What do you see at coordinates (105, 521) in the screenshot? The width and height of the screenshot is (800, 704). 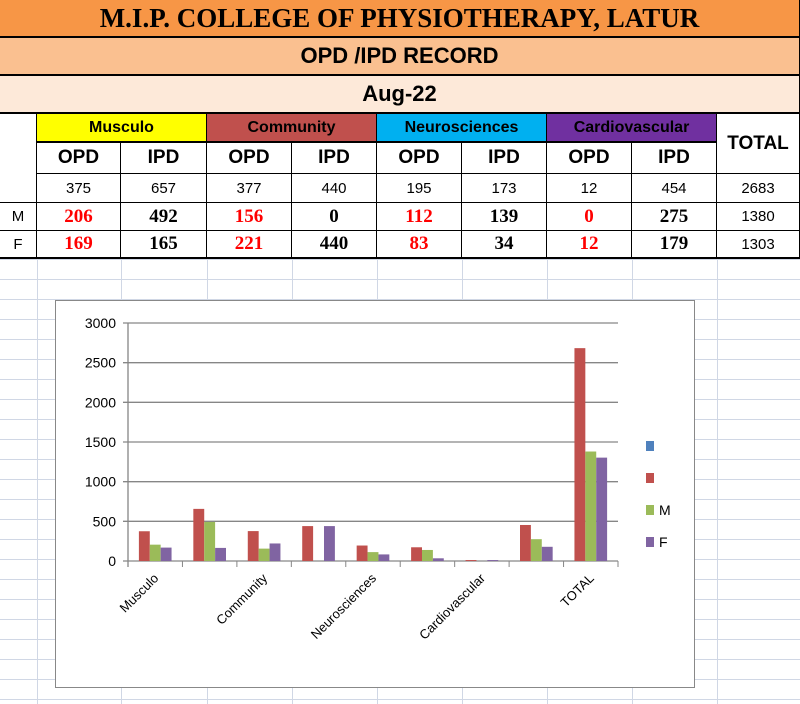 I see `y-tick-label: 500` at bounding box center [105, 521].